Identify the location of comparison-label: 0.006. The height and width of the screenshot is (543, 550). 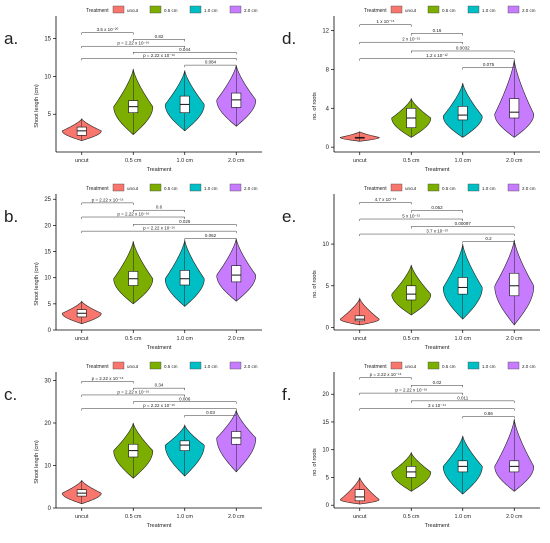
(185, 398).